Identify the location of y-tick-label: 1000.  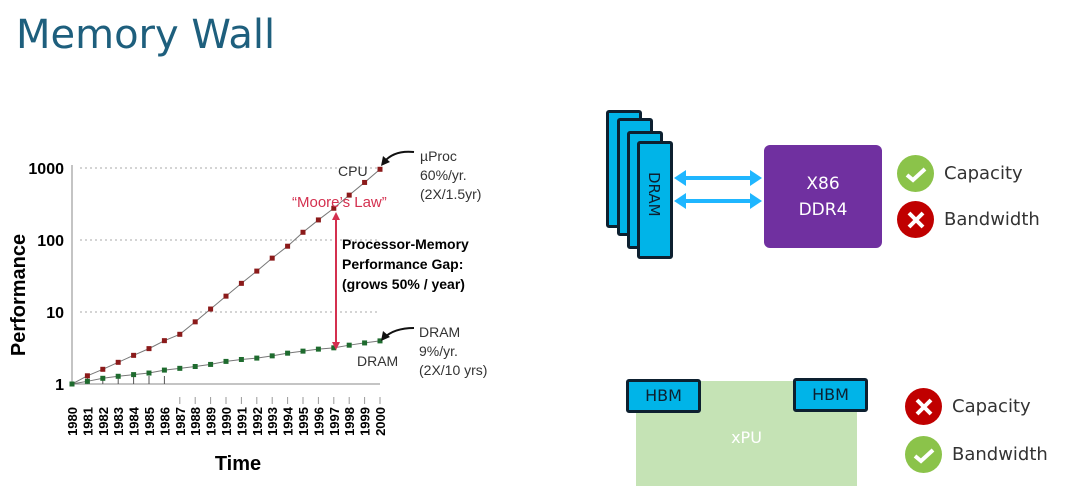
(46, 169).